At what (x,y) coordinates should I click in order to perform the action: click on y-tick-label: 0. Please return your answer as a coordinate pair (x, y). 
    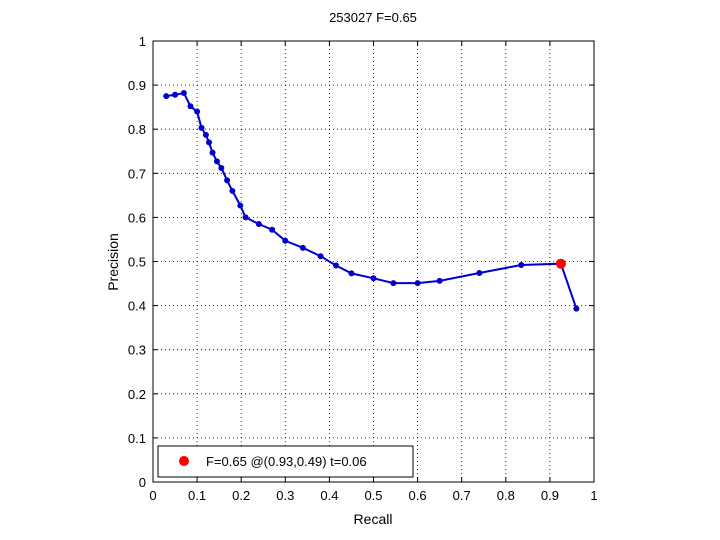
    Looking at the image, I should click on (142, 482).